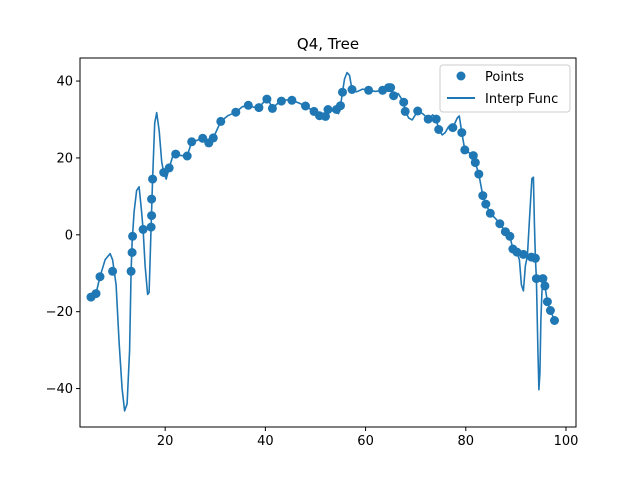  I want to click on legend-box, so click(505, 88).